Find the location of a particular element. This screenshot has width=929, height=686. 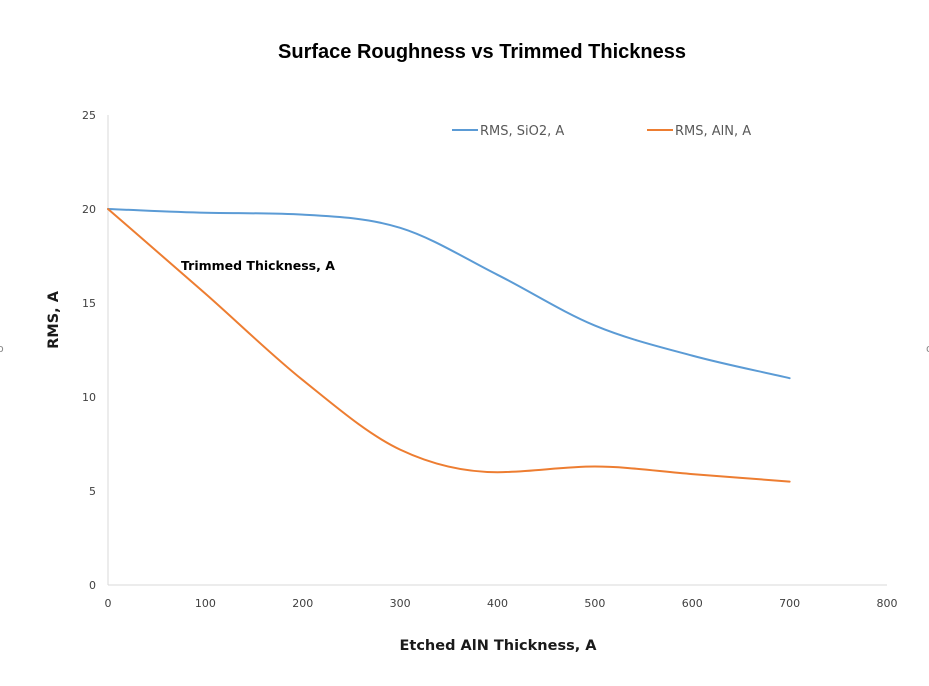

x-axis-title: Etched AlN Thickness, A is located at coordinates (498, 646).